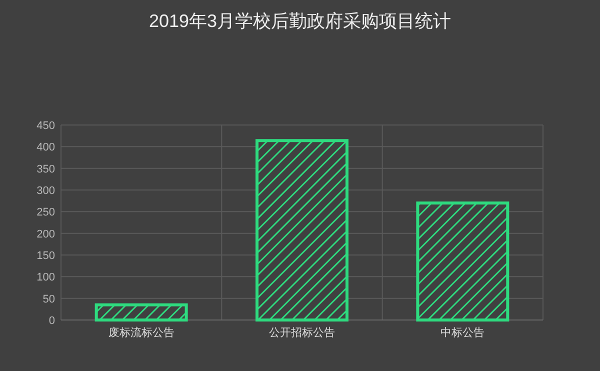 This screenshot has height=371, width=600. What do you see at coordinates (300, 21) in the screenshot?
I see `chart-title: 2019年3月学校后勤政府采购项目统计` at bounding box center [300, 21].